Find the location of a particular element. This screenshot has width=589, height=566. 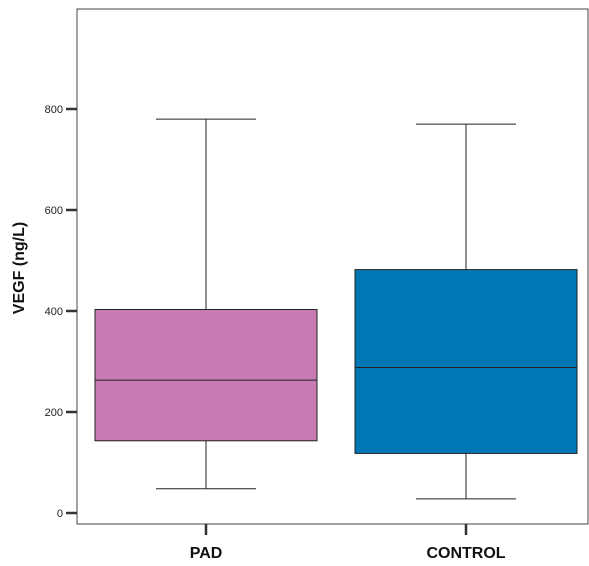

y-tick-label: 400 is located at coordinates (54, 312).